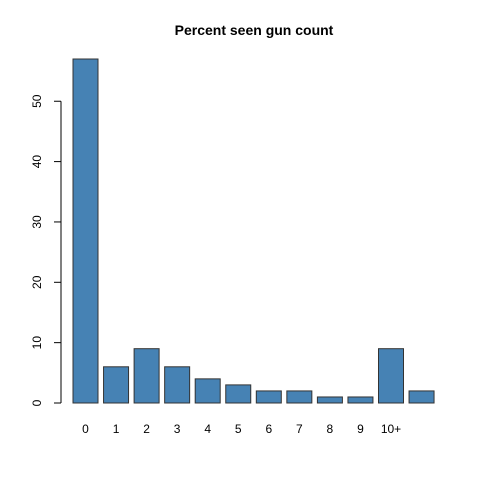 The height and width of the screenshot is (480, 480). Describe the element at coordinates (116, 429) in the screenshot. I see `x-category-label: 1` at that location.